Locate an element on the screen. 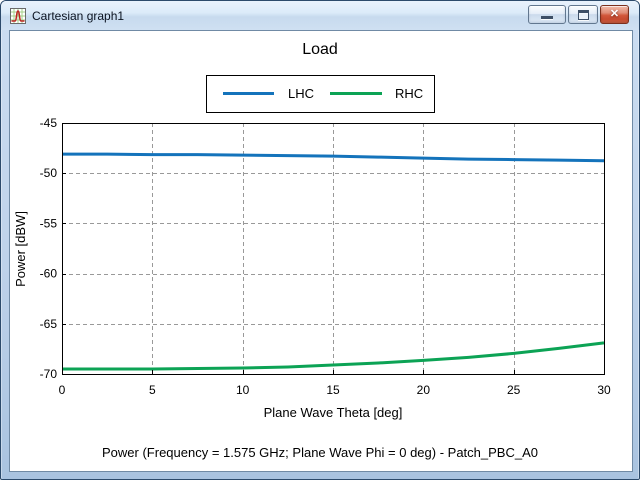  y-tick-label: -55 is located at coordinates (49, 223).